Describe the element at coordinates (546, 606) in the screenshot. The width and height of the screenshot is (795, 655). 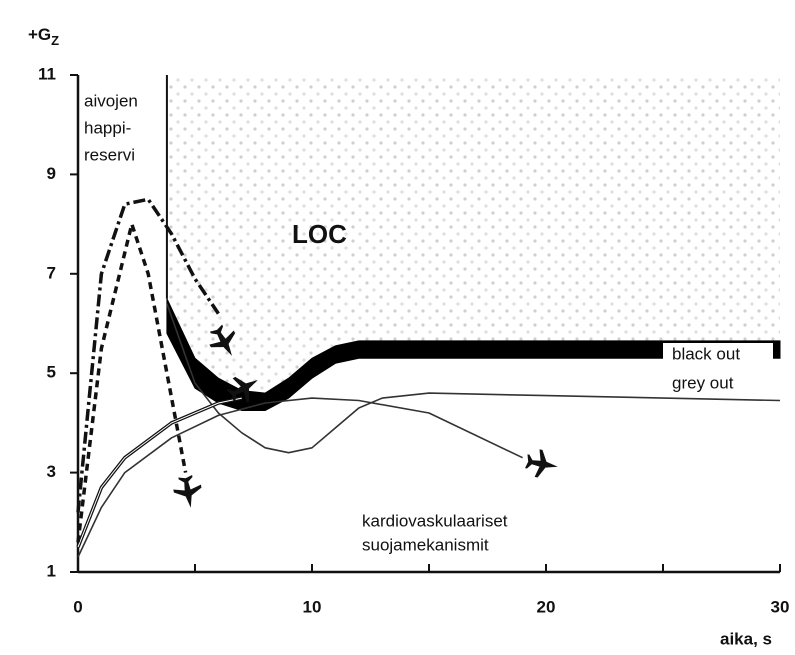
I see `x-tick-label: 20` at that location.